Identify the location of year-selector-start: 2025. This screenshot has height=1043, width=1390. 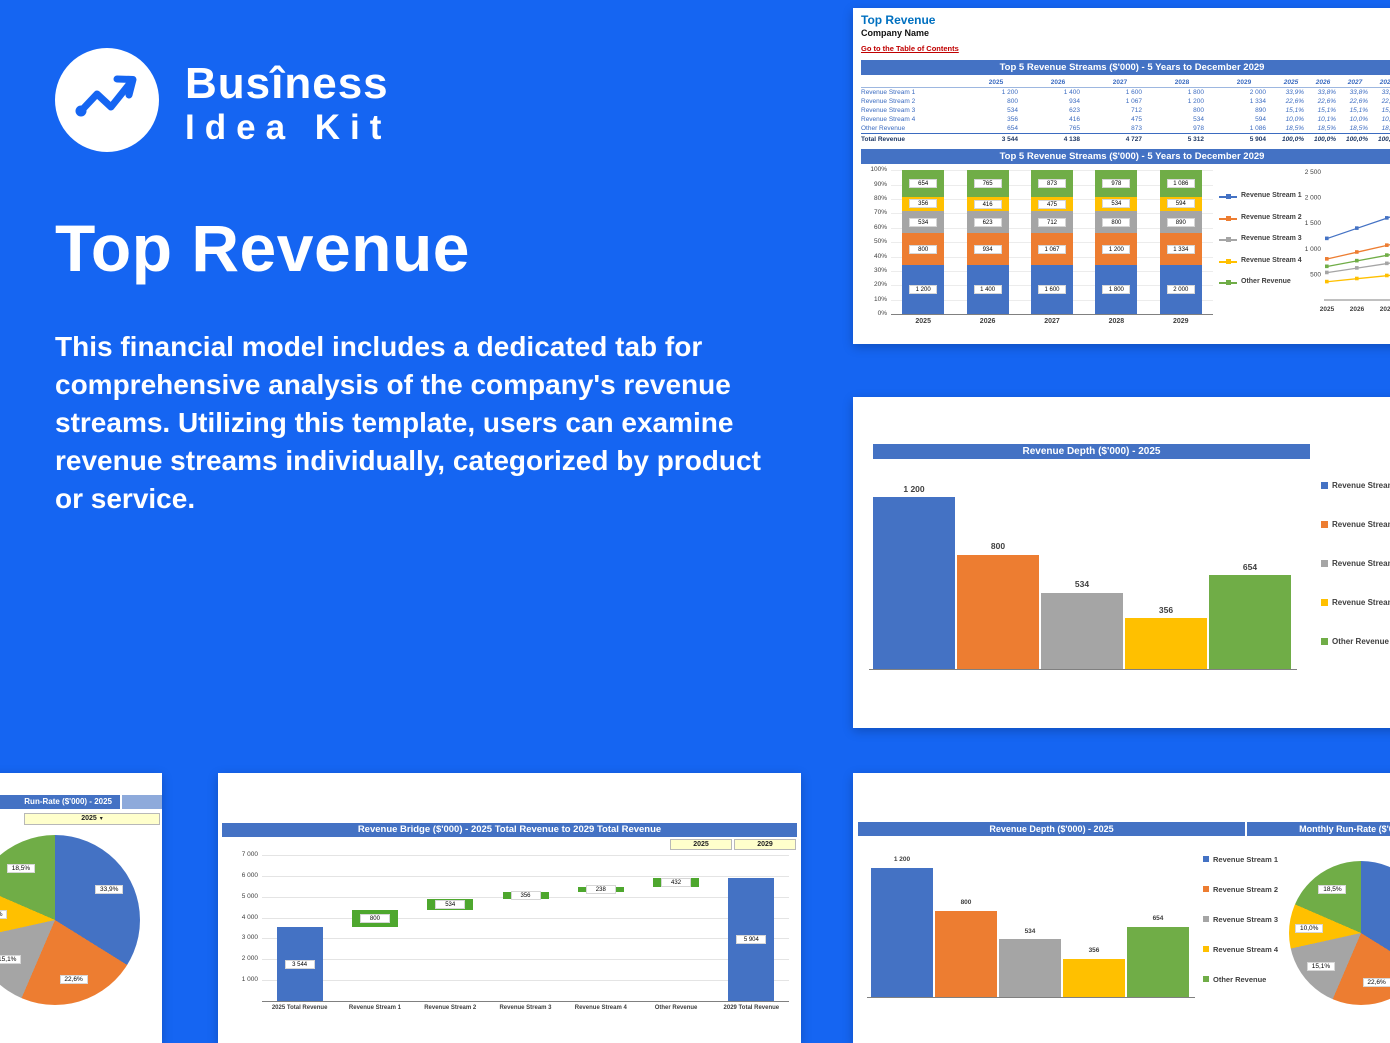
(701, 844).